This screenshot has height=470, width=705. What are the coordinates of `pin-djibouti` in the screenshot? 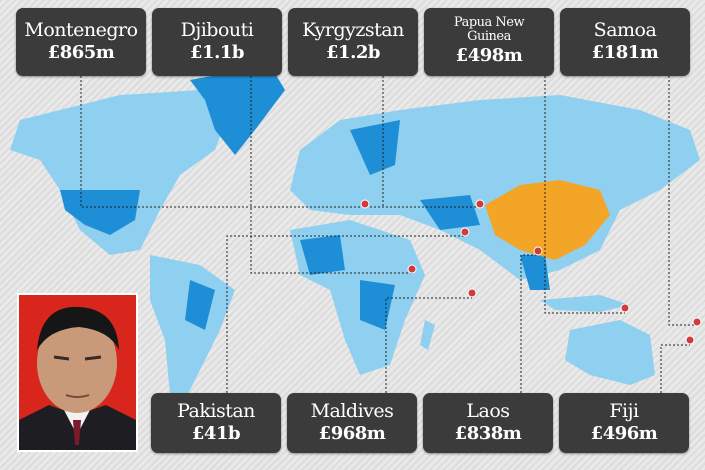 It's located at (412, 269).